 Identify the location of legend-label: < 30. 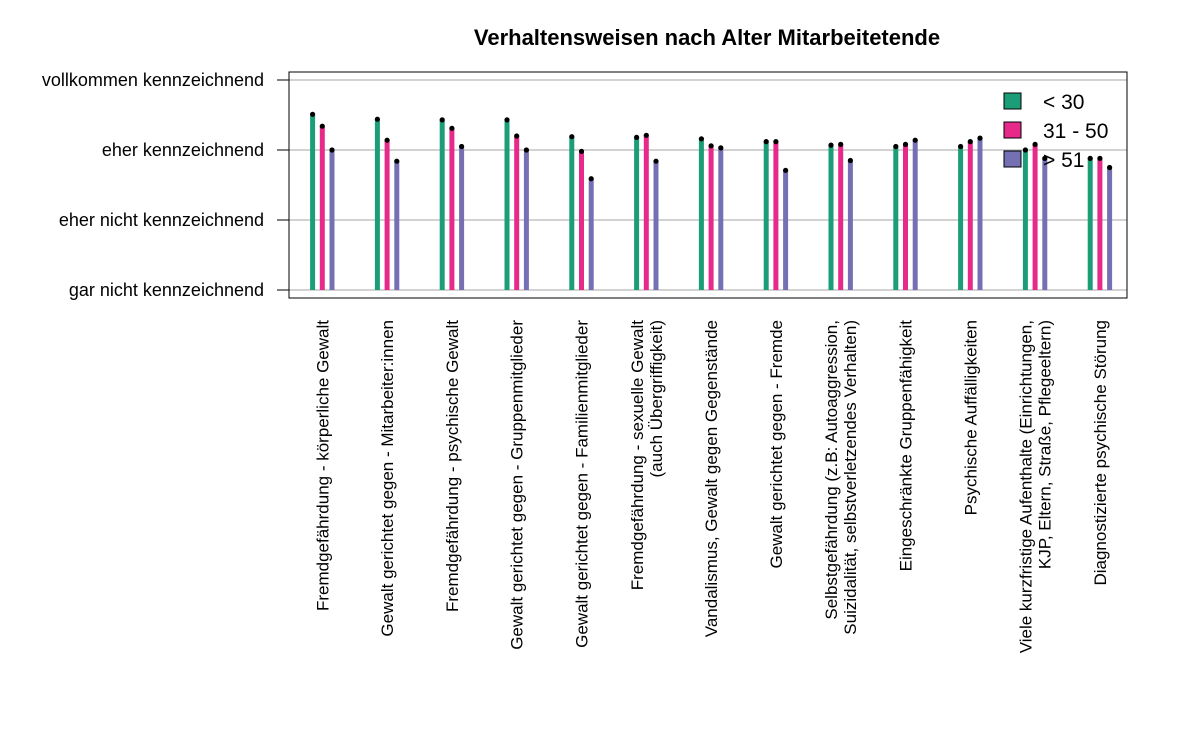
(1063, 102).